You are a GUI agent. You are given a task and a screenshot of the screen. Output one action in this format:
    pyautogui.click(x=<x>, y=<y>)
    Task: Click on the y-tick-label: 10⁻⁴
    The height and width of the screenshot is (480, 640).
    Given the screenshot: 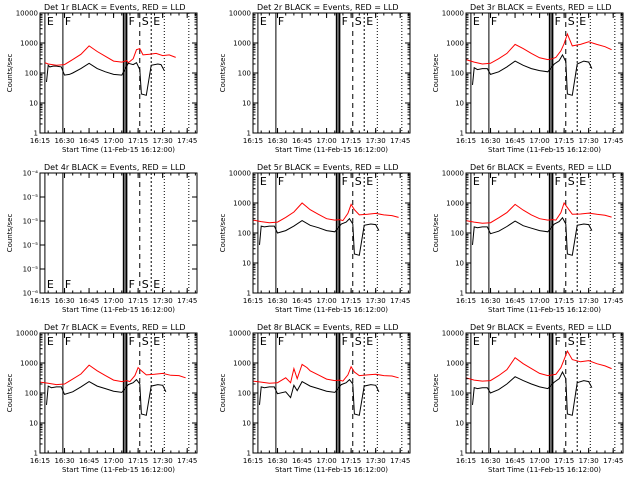 What is the action you would take?
    pyautogui.click(x=31, y=174)
    